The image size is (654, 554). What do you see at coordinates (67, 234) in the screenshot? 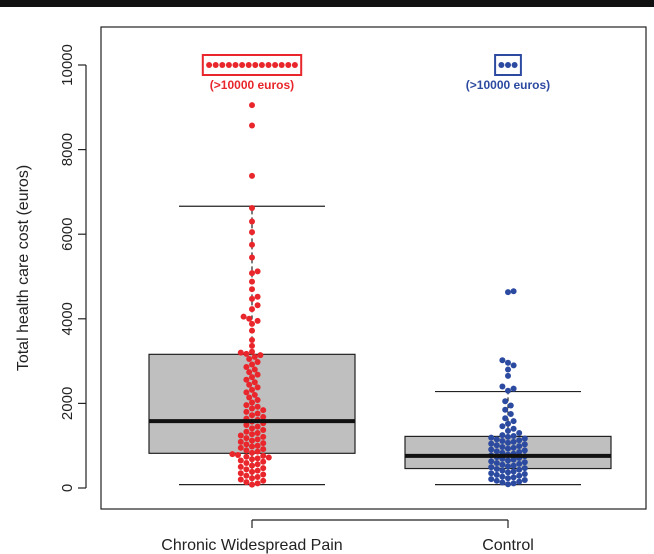
I see `y-tick-label: 6000` at bounding box center [67, 234].